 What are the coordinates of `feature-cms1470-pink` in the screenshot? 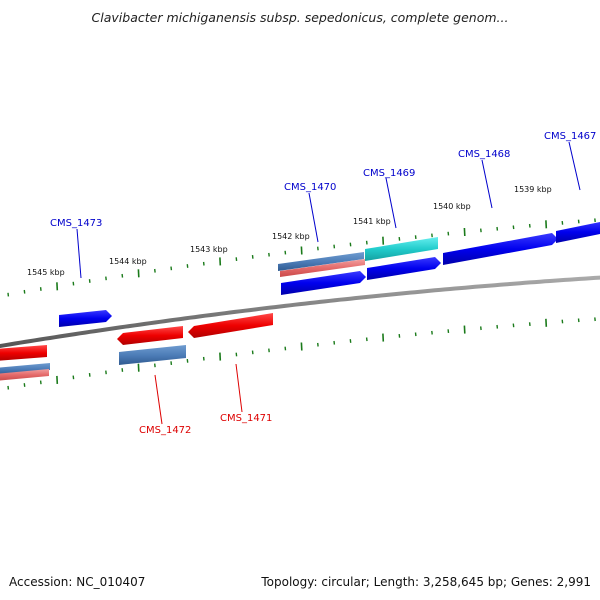 It's located at (322, 268).